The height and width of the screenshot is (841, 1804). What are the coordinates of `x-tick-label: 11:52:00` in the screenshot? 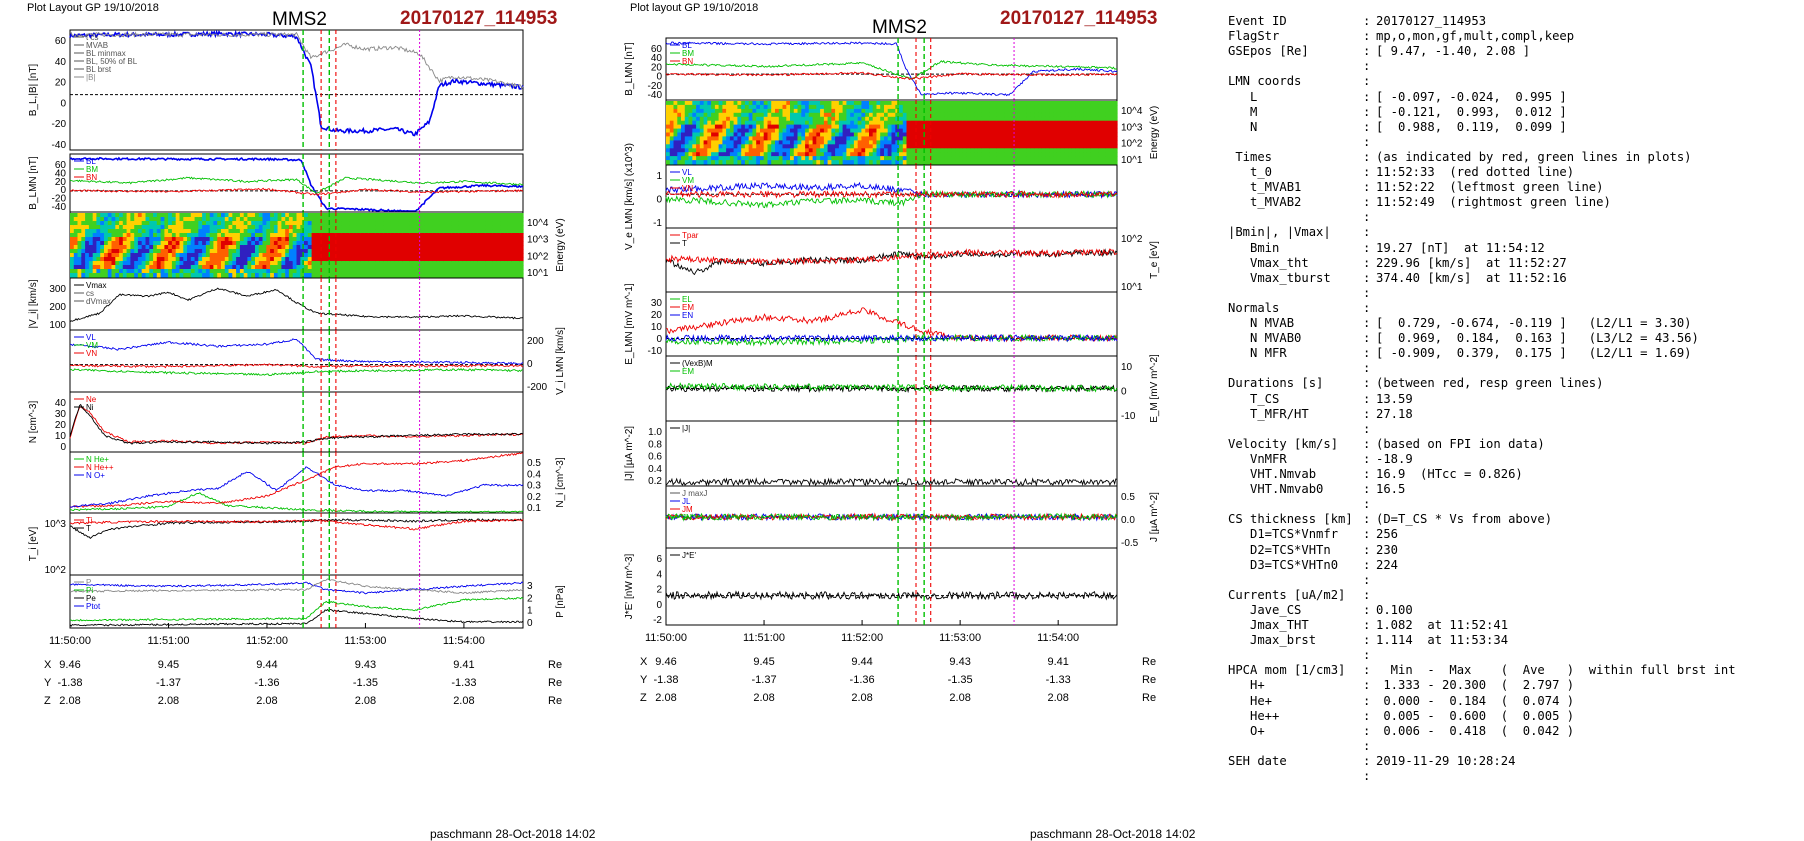 It's located at (862, 638).